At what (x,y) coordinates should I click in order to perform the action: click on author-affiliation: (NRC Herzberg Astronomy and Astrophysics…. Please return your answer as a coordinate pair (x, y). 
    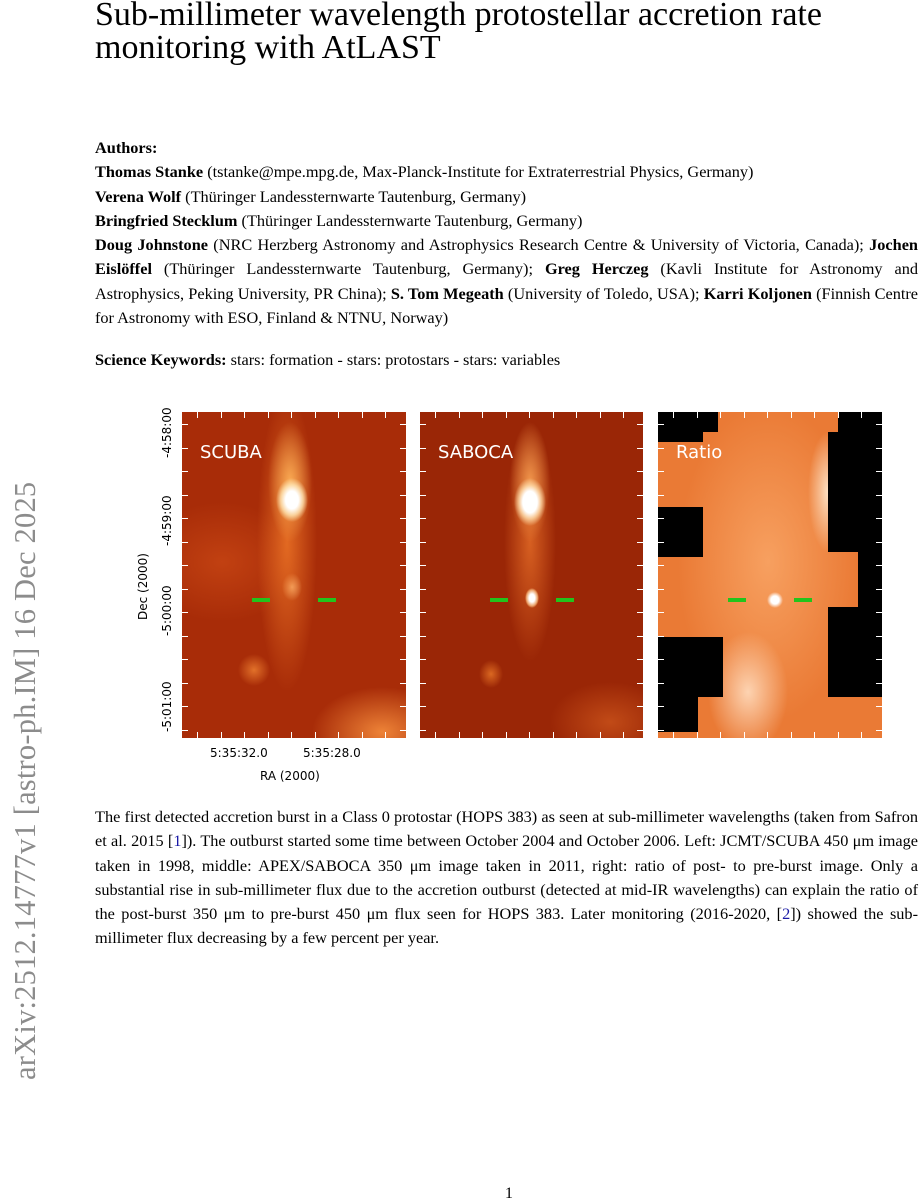
    Looking at the image, I should click on (538, 245).